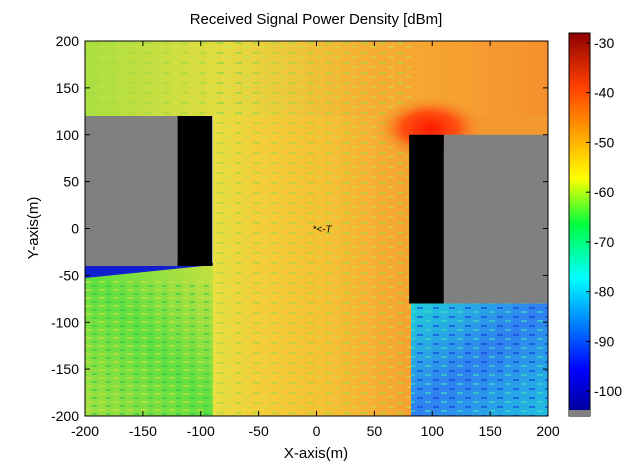 The height and width of the screenshot is (472, 630). Describe the element at coordinates (143, 431) in the screenshot. I see `x-tick-label: -150` at that location.